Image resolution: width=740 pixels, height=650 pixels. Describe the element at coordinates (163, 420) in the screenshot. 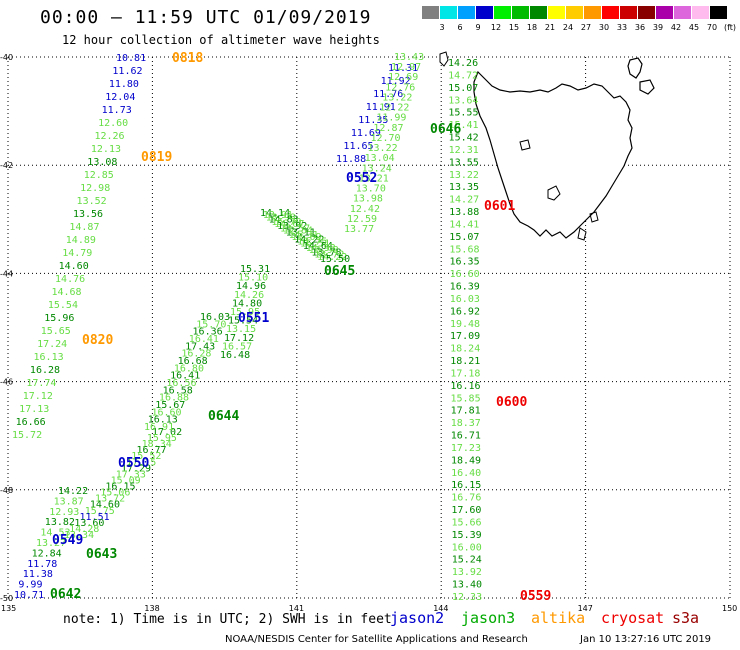

I see `wave-height-value: 16.13` at that location.